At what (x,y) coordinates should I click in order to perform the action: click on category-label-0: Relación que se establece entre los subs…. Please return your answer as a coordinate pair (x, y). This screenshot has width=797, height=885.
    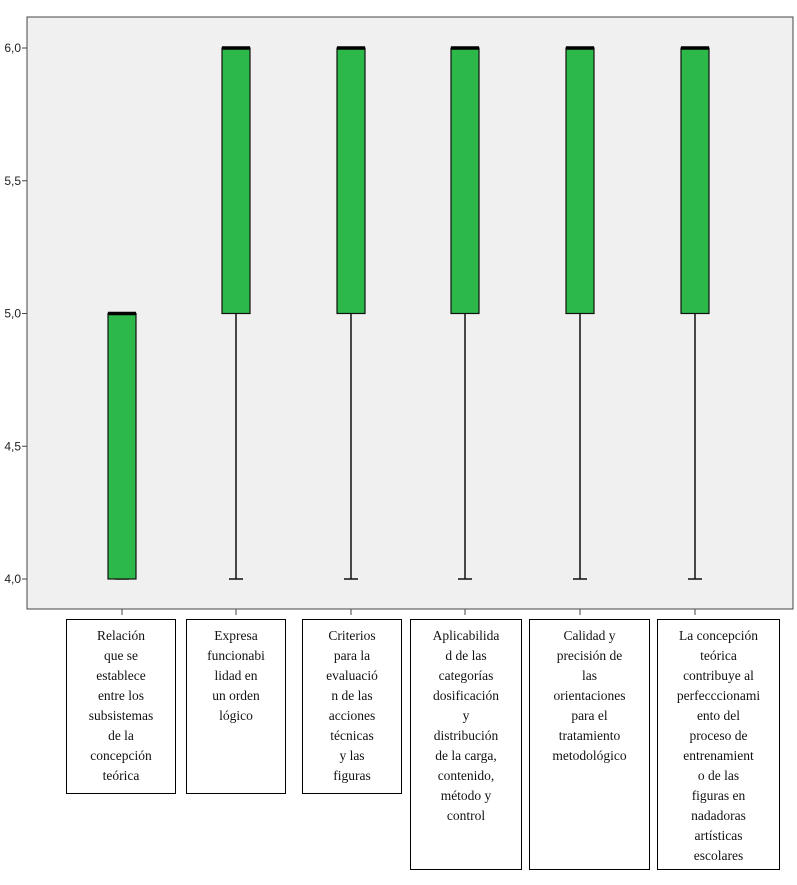
    Looking at the image, I should click on (121, 706).